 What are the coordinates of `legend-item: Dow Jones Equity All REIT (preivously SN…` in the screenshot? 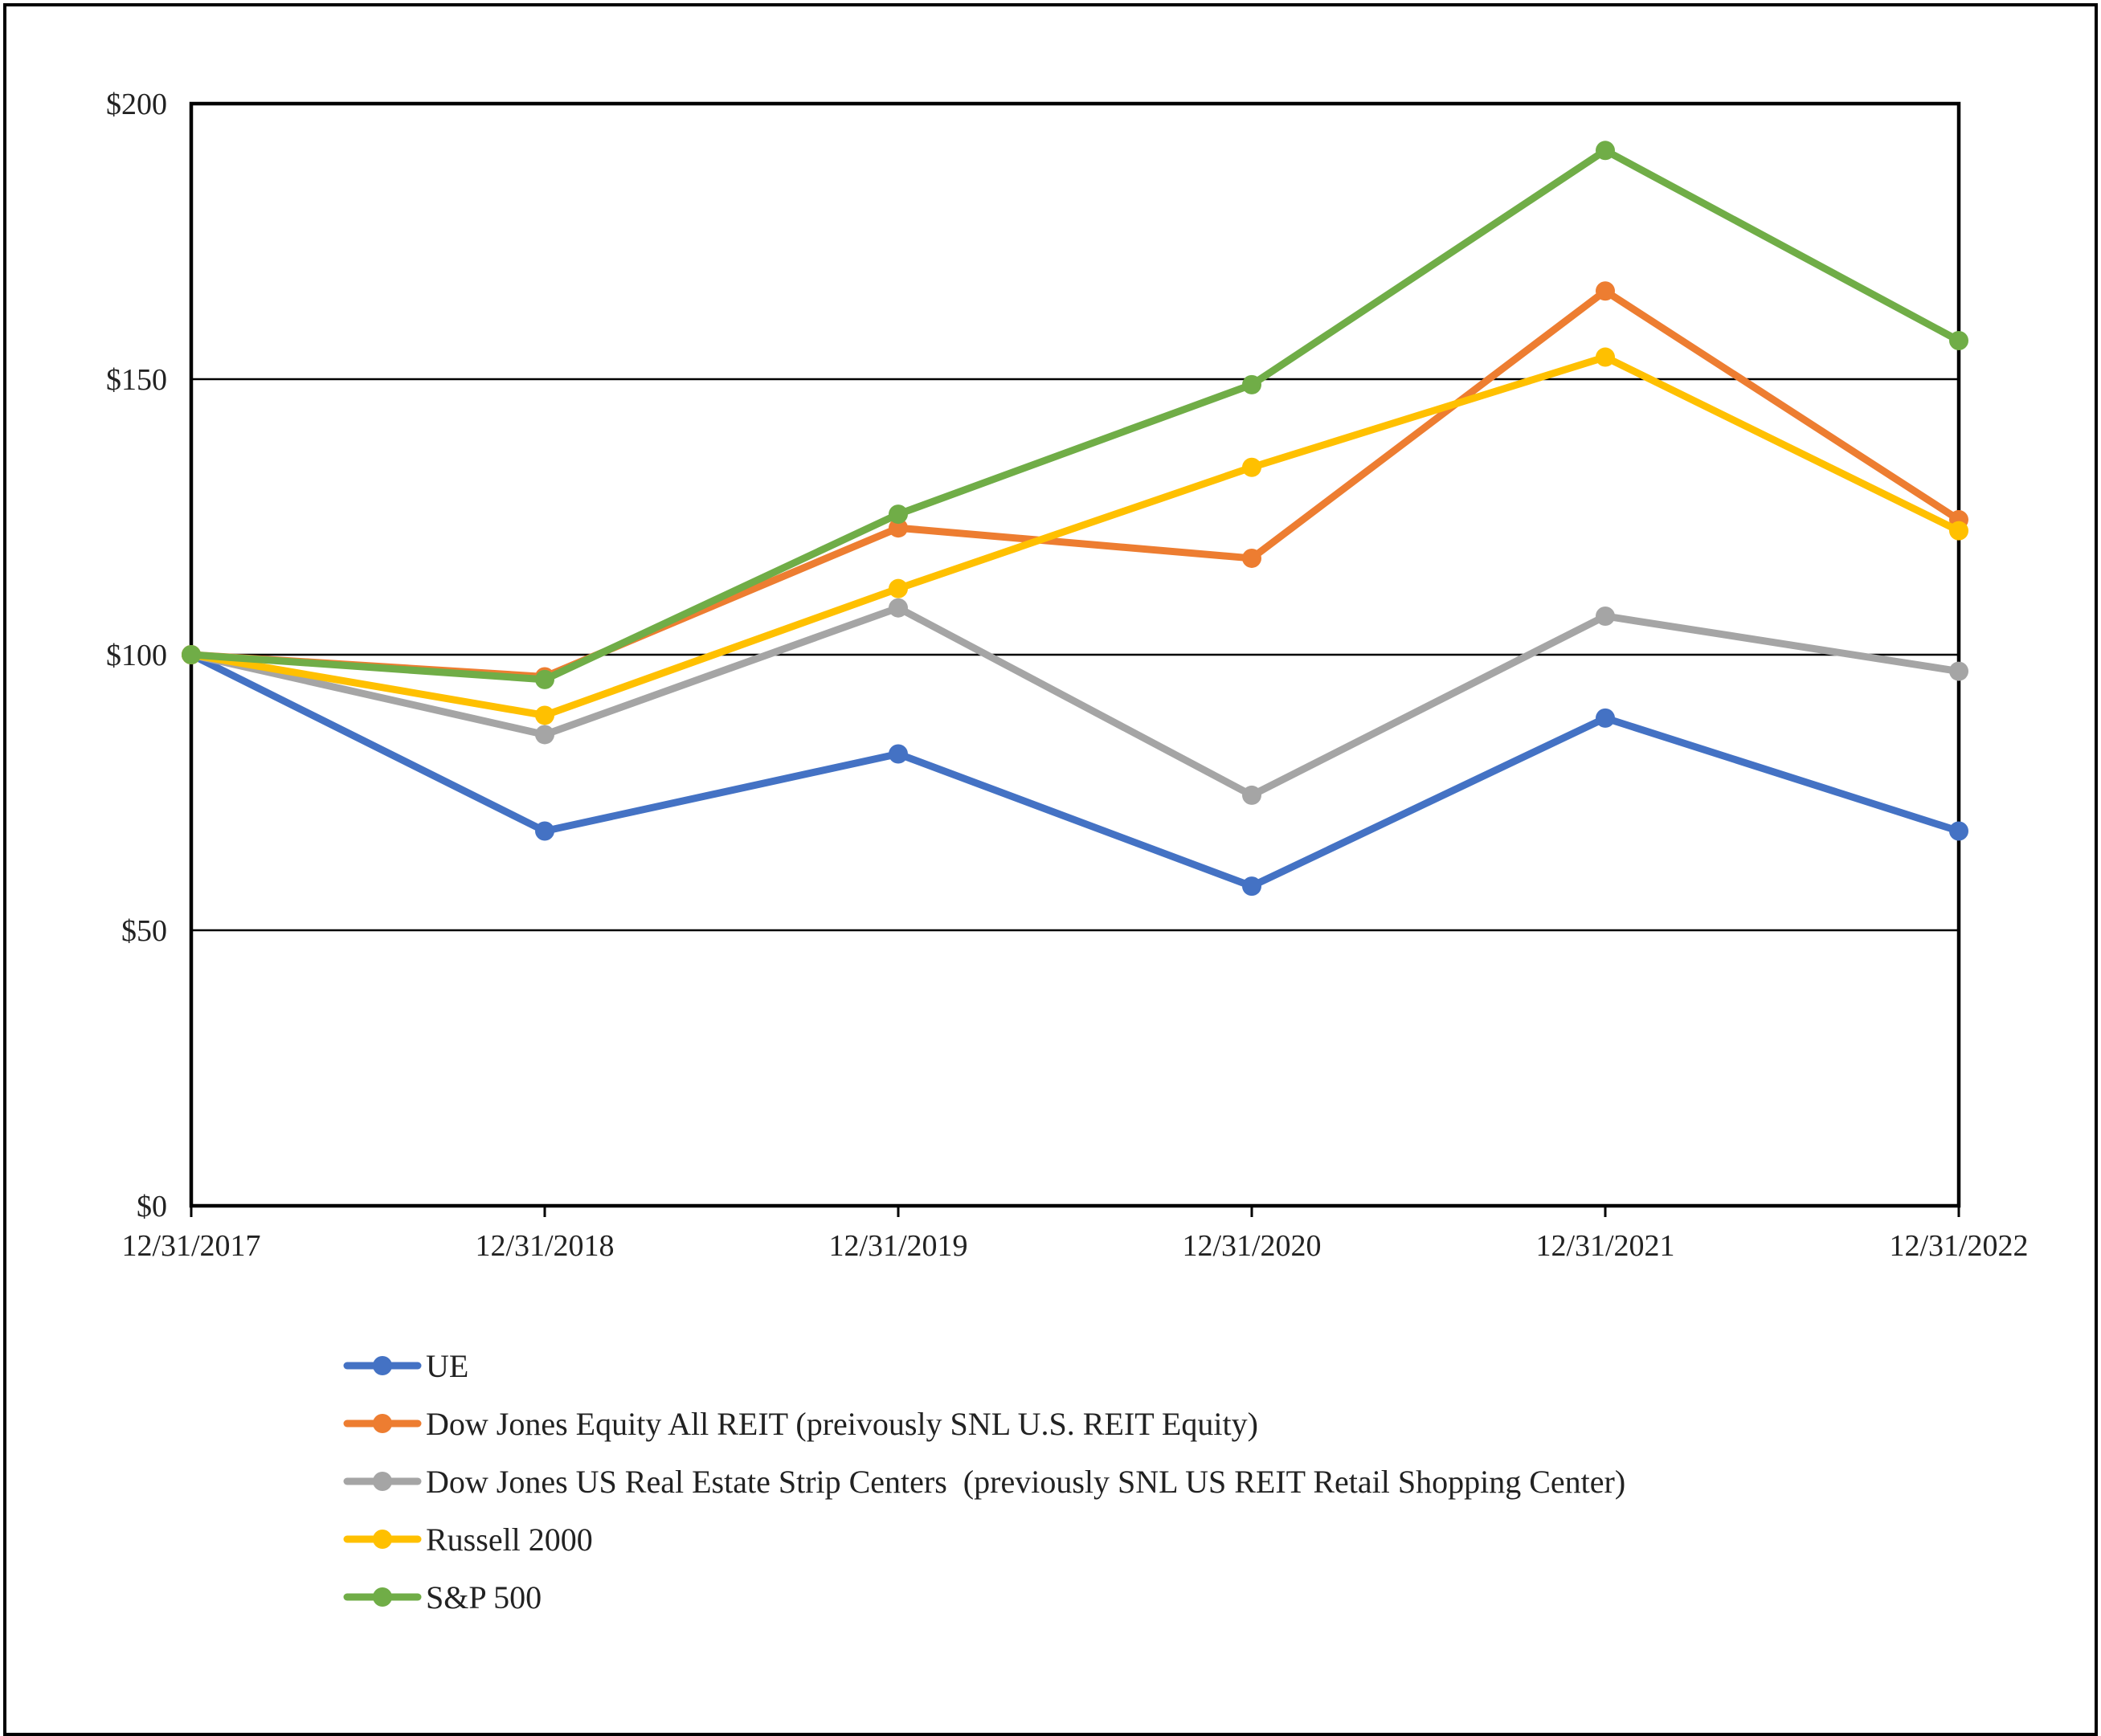 It's located at (800, 1424).